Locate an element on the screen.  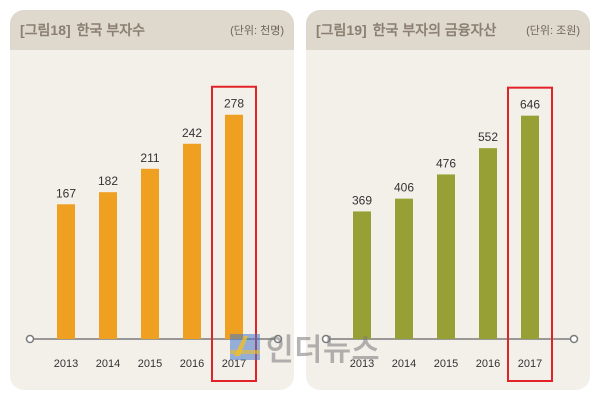
panel-header: [그림19] 한국 부자의 금융자산 (단위: 조원) is located at coordinates (448, 30).